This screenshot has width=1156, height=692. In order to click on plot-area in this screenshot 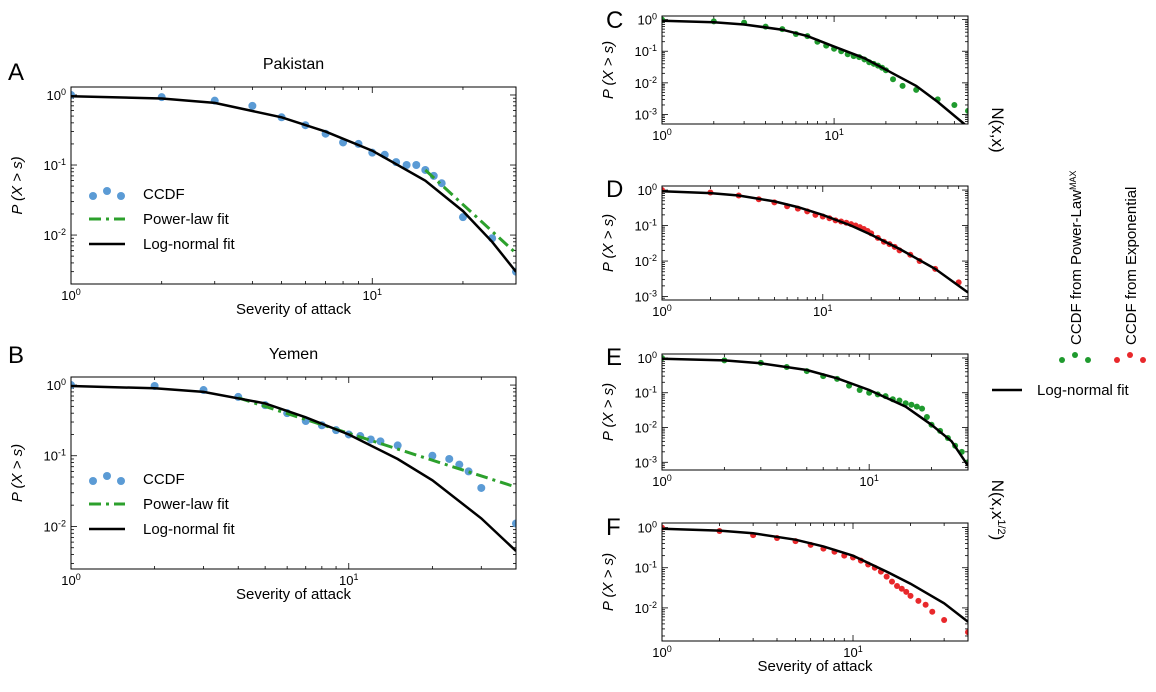, I will do `click(815, 410)`.